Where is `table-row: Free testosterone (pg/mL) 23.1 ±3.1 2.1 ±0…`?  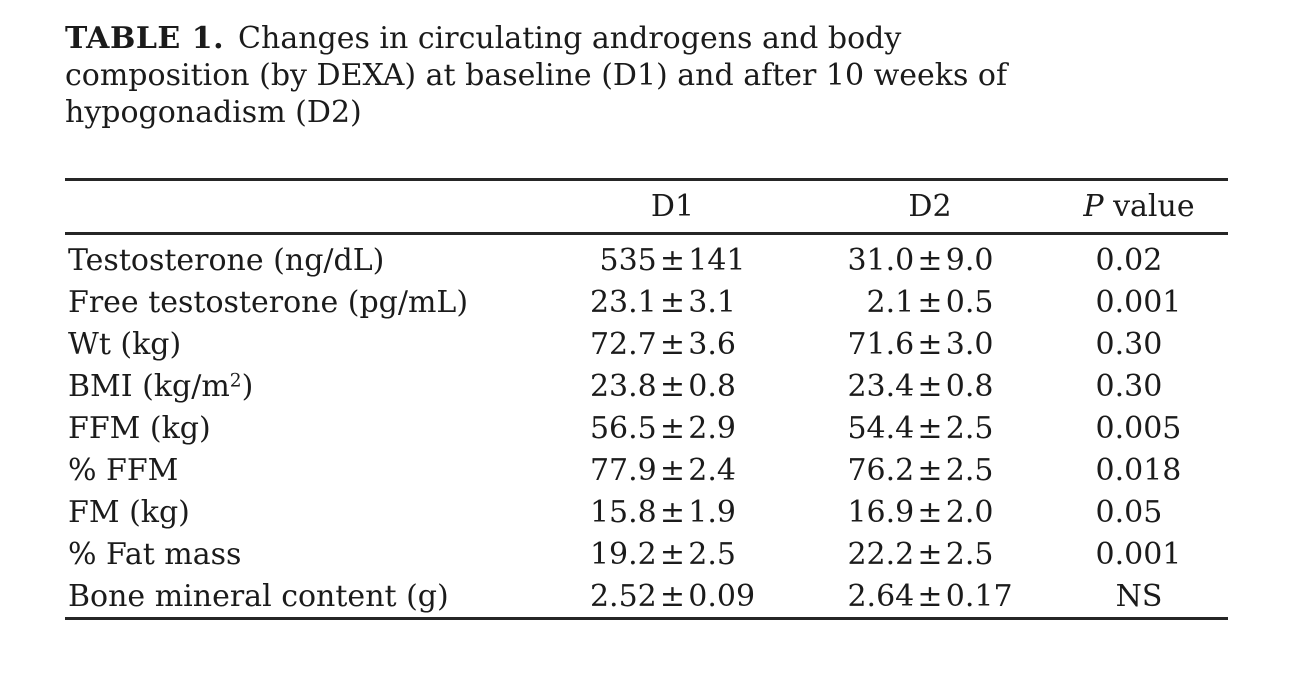
table-row: Free testosterone (pg/mL) 23.1 ±3.1 2.1 ±0… is located at coordinates (646, 302).